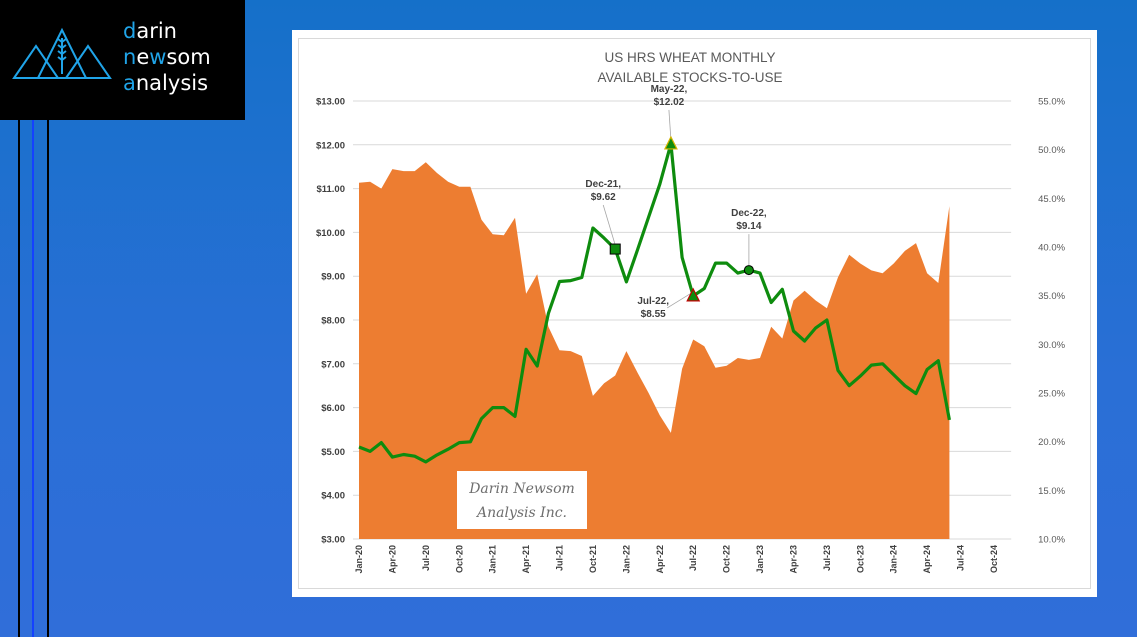 The image size is (1137, 637). I want to click on y-right-tick-label: 45.0%, so click(1051, 199).